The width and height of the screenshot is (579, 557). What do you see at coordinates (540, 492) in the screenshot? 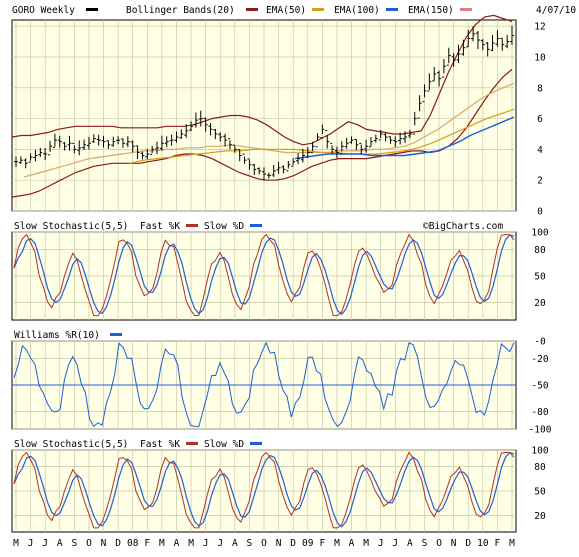
I see `stoch2-ytick-label: 50` at bounding box center [540, 492].